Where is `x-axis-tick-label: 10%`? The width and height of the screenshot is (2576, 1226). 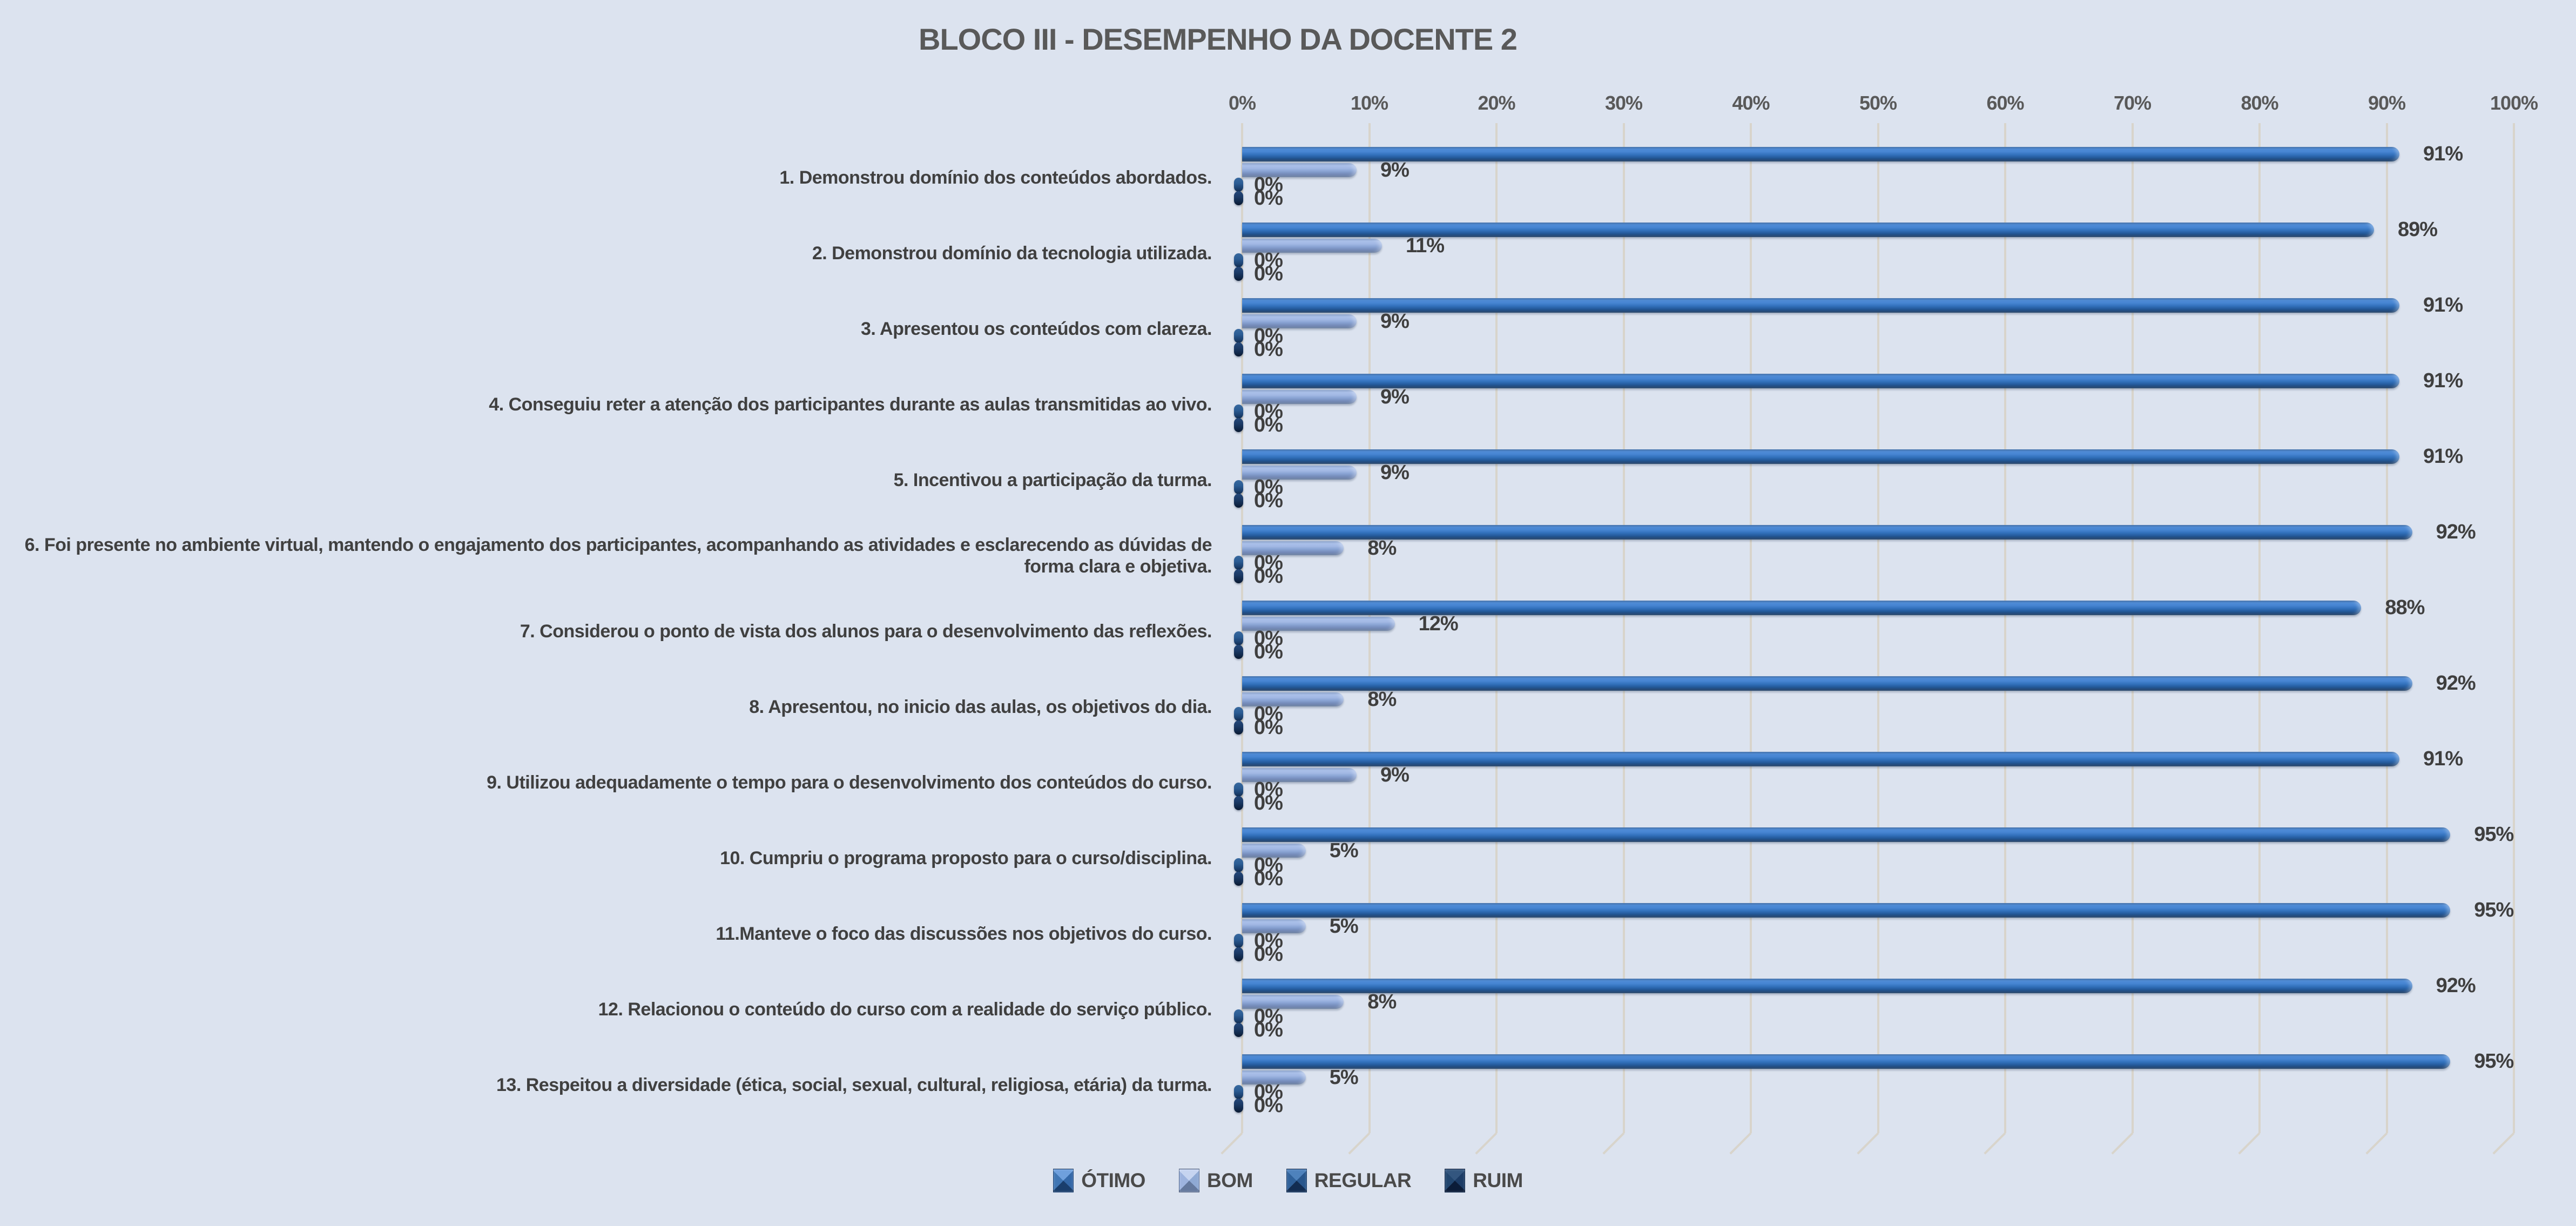
x-axis-tick-label: 10% is located at coordinates (1369, 103).